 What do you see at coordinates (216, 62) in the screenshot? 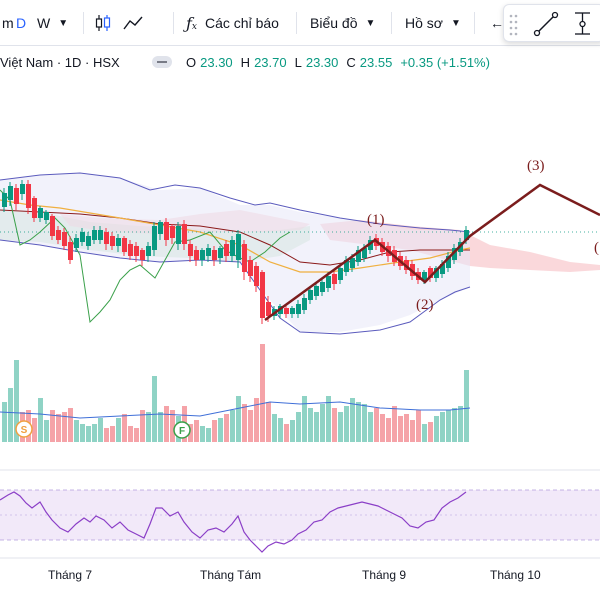
I see `open-value: 23.30` at bounding box center [216, 62].